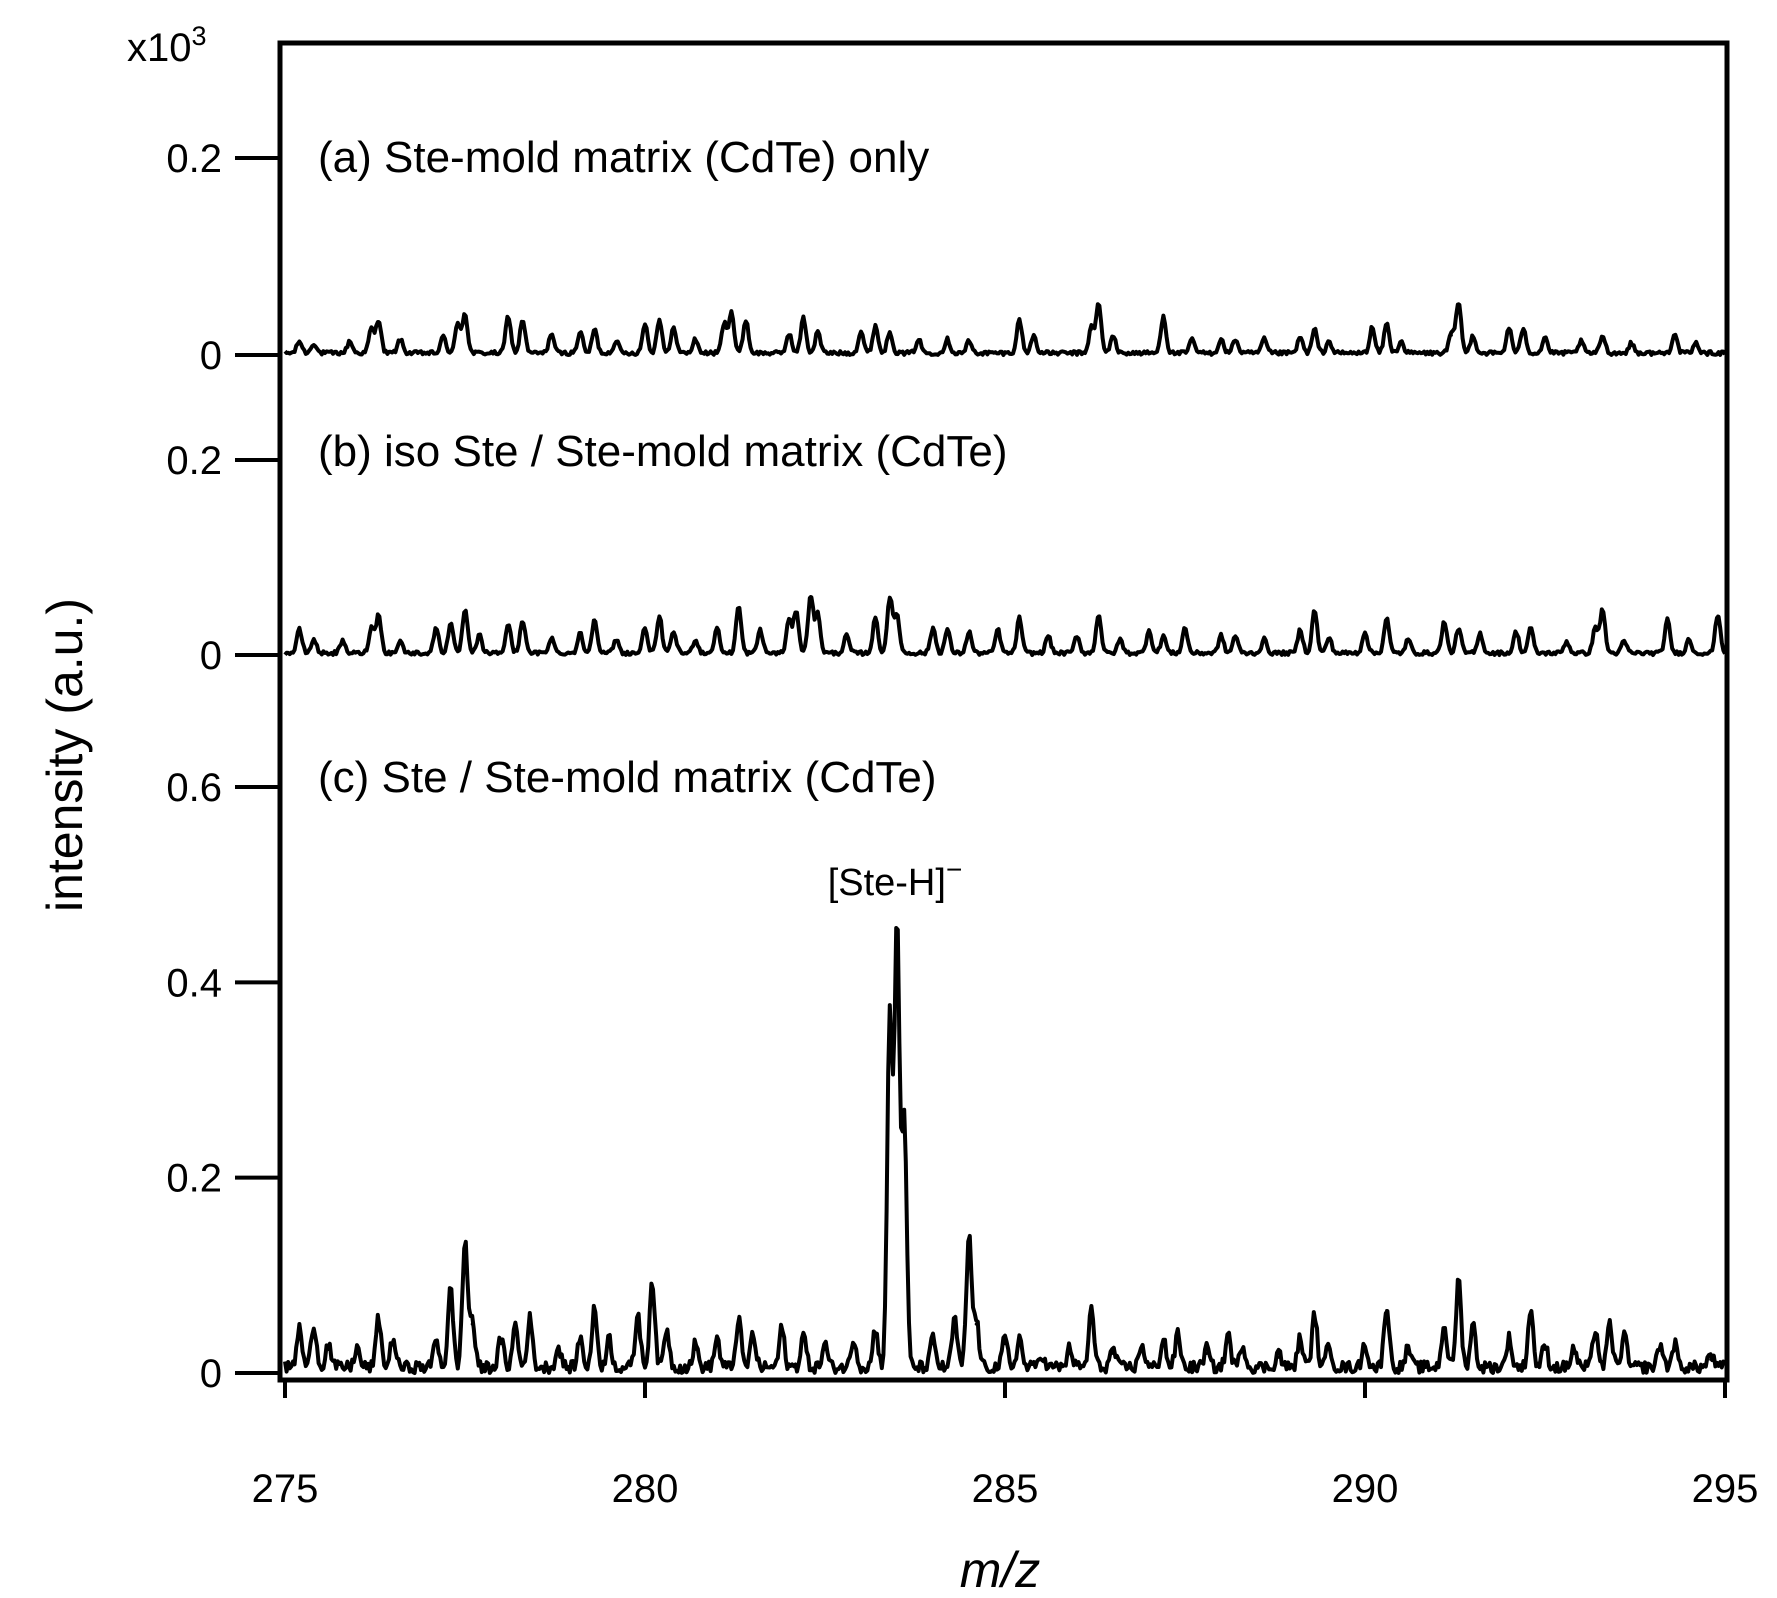 The height and width of the screenshot is (1598, 1777). Describe the element at coordinates (194, 1179) in the screenshot. I see `y-tick-label-panel-2-0.2: 0.2` at that location.